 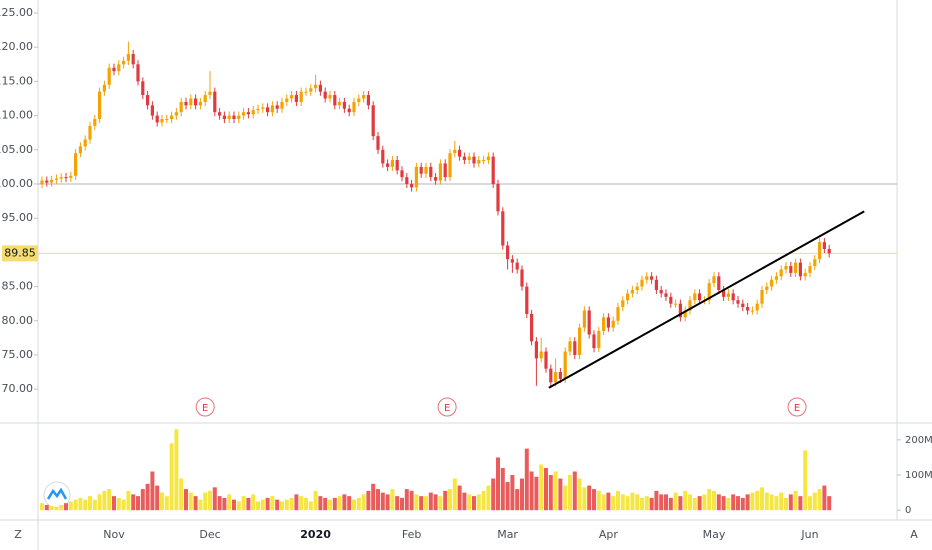 I want to click on y-tick-label: 80.00, so click(x=18, y=320).